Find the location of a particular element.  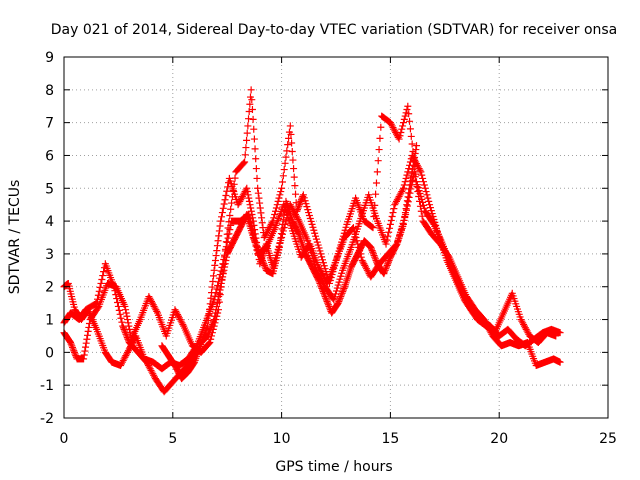

y-tick-label: 2 is located at coordinates (49, 288).